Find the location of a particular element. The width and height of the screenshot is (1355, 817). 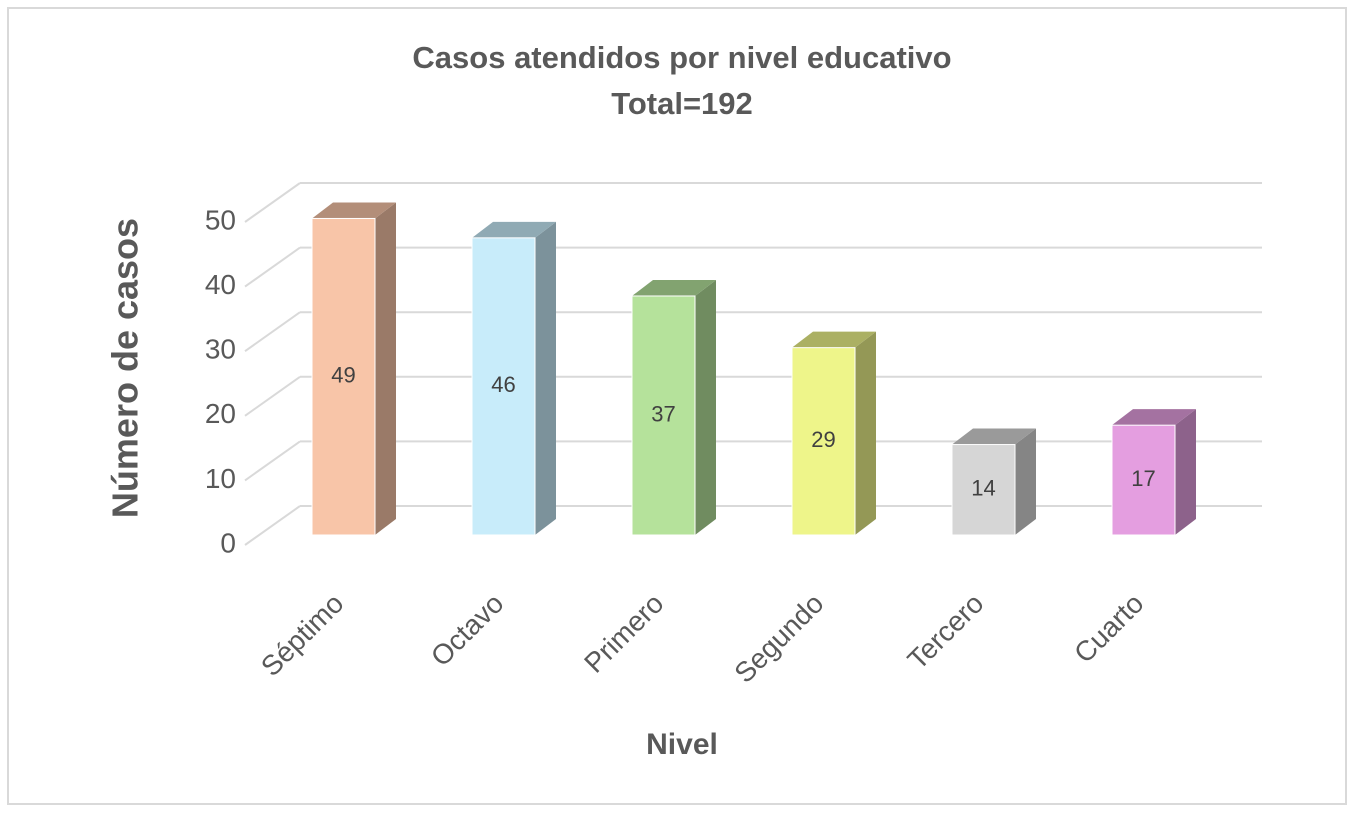

data-label: 29 is located at coordinates (823, 439).